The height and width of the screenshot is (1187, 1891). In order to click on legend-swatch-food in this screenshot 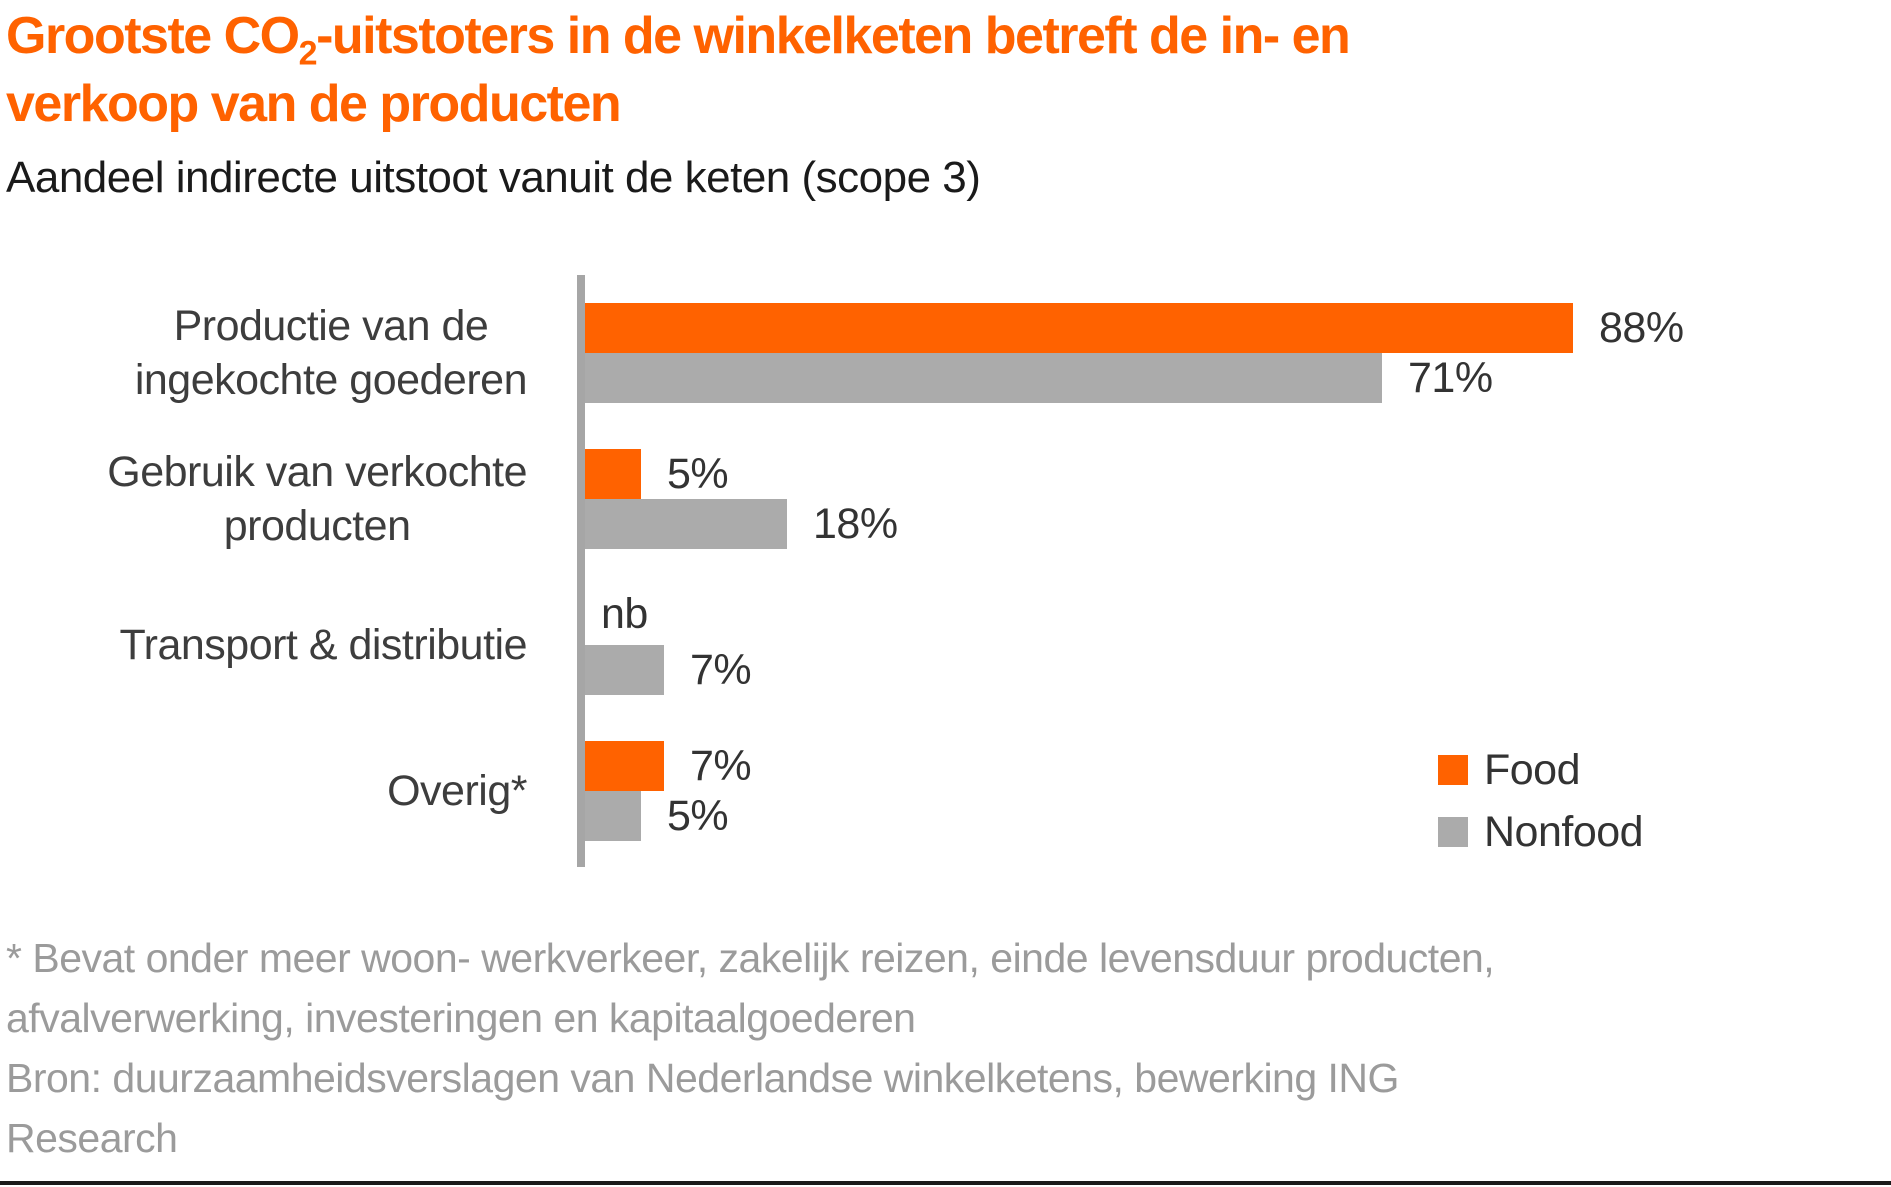, I will do `click(1453, 770)`.